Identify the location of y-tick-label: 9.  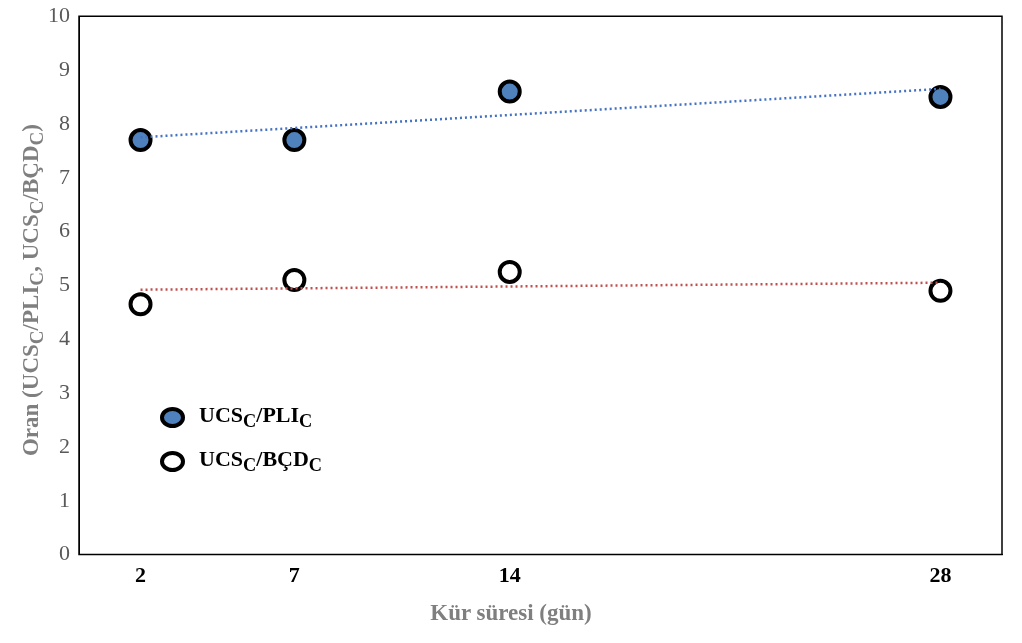
(64, 68).